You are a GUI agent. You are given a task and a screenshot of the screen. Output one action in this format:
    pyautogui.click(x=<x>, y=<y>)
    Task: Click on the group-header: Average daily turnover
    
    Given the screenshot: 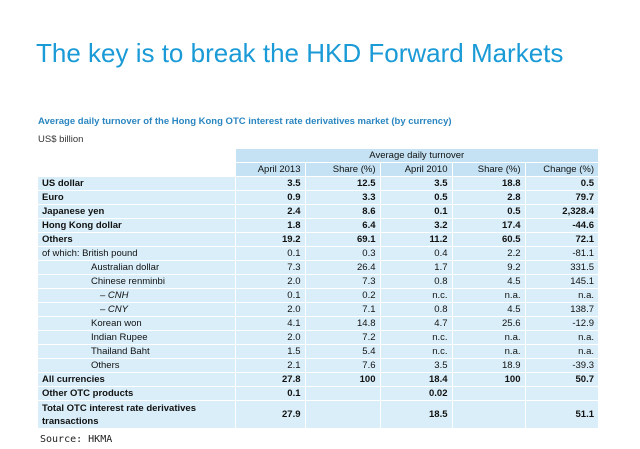 What is the action you would take?
    pyautogui.click(x=416, y=156)
    